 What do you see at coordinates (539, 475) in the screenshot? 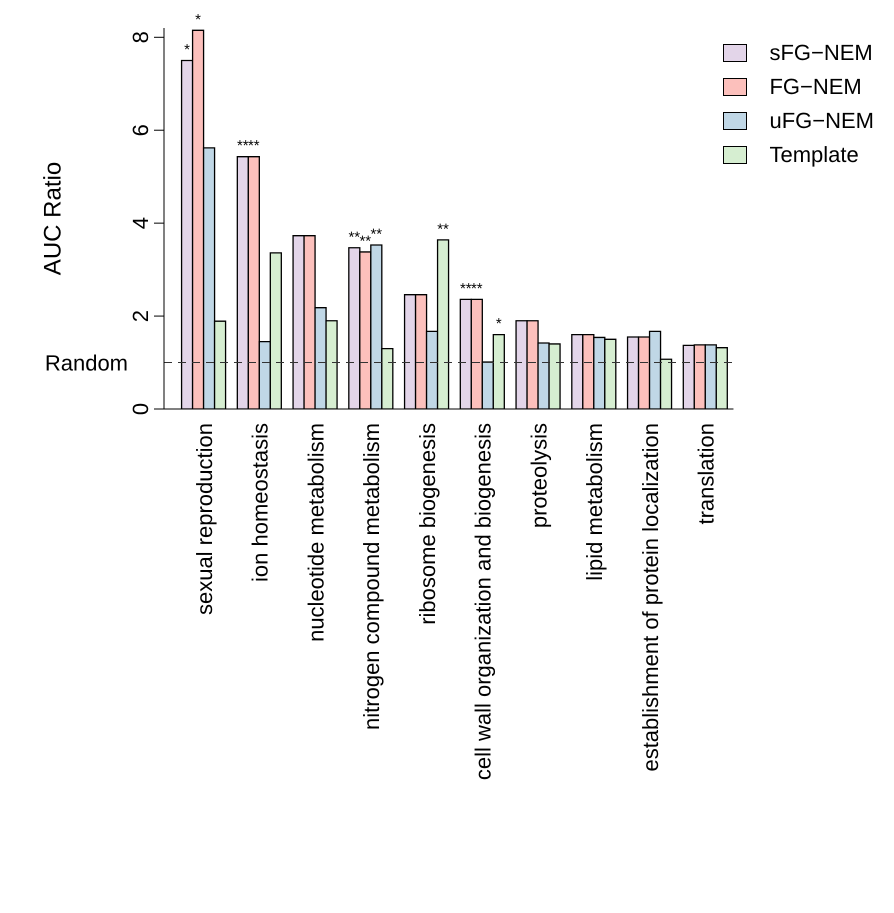
I see `x-tick-label: proteolysis` at bounding box center [539, 475].